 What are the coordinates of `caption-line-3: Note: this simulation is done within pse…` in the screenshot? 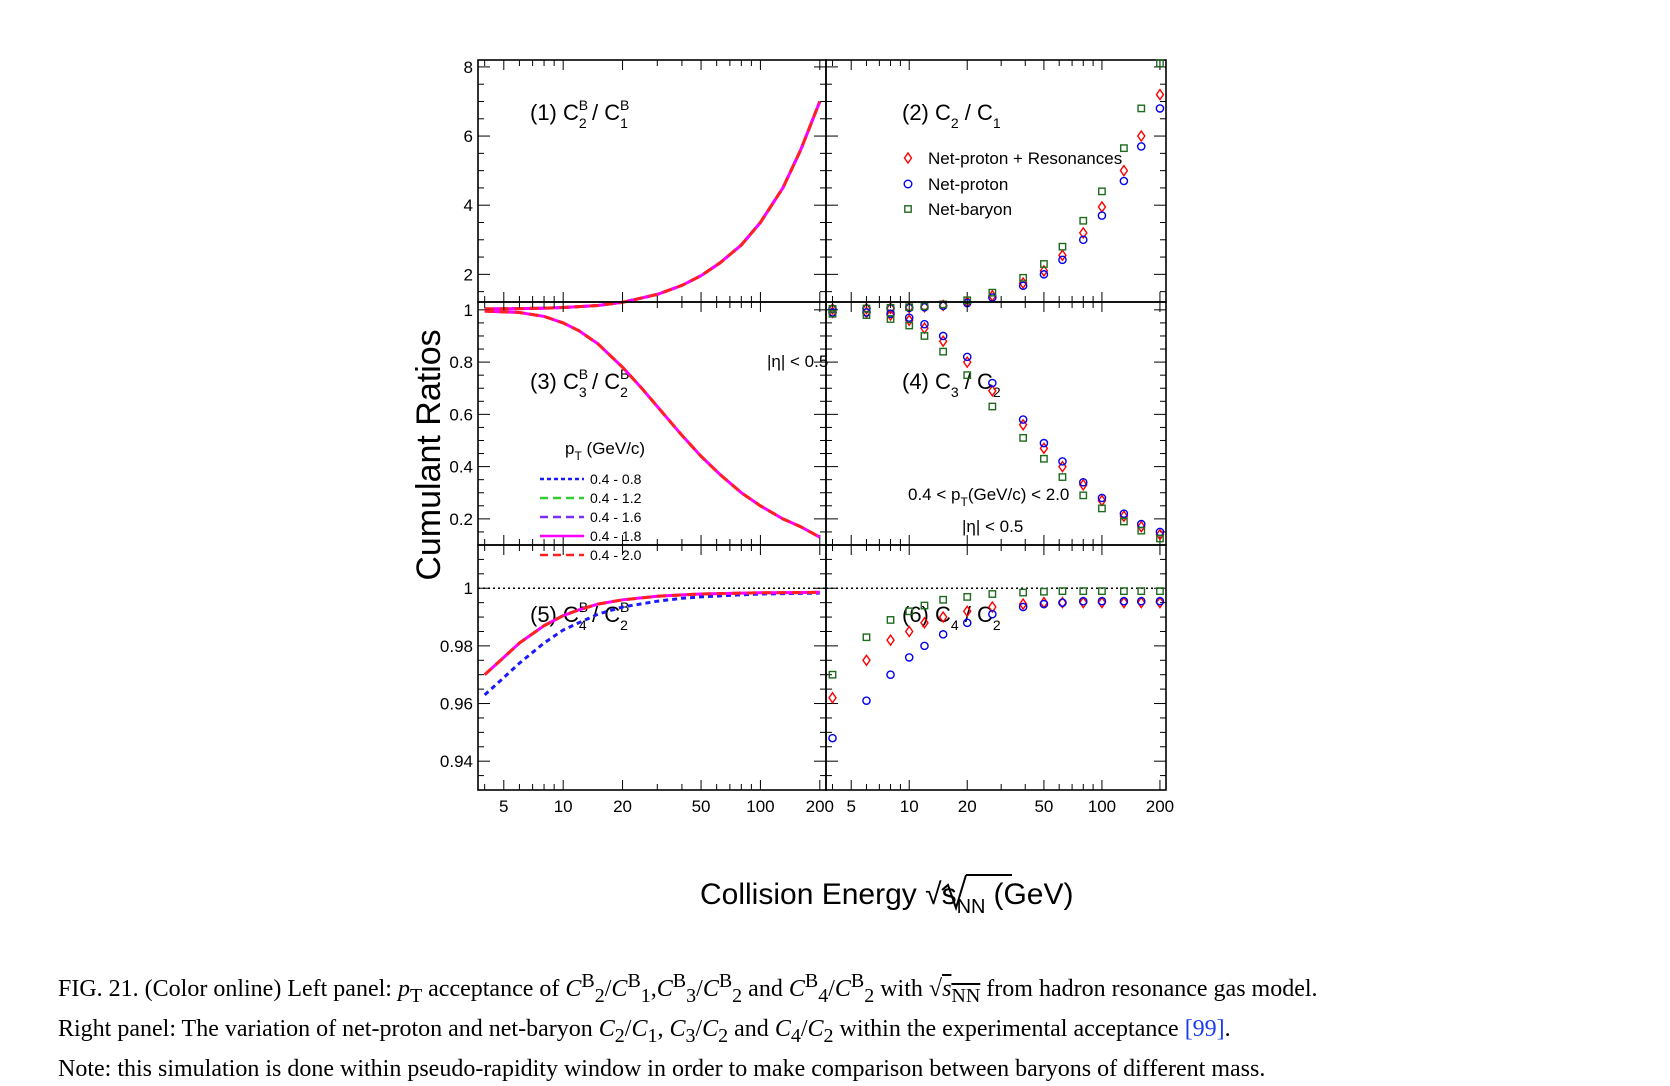 It's located at (662, 1068).